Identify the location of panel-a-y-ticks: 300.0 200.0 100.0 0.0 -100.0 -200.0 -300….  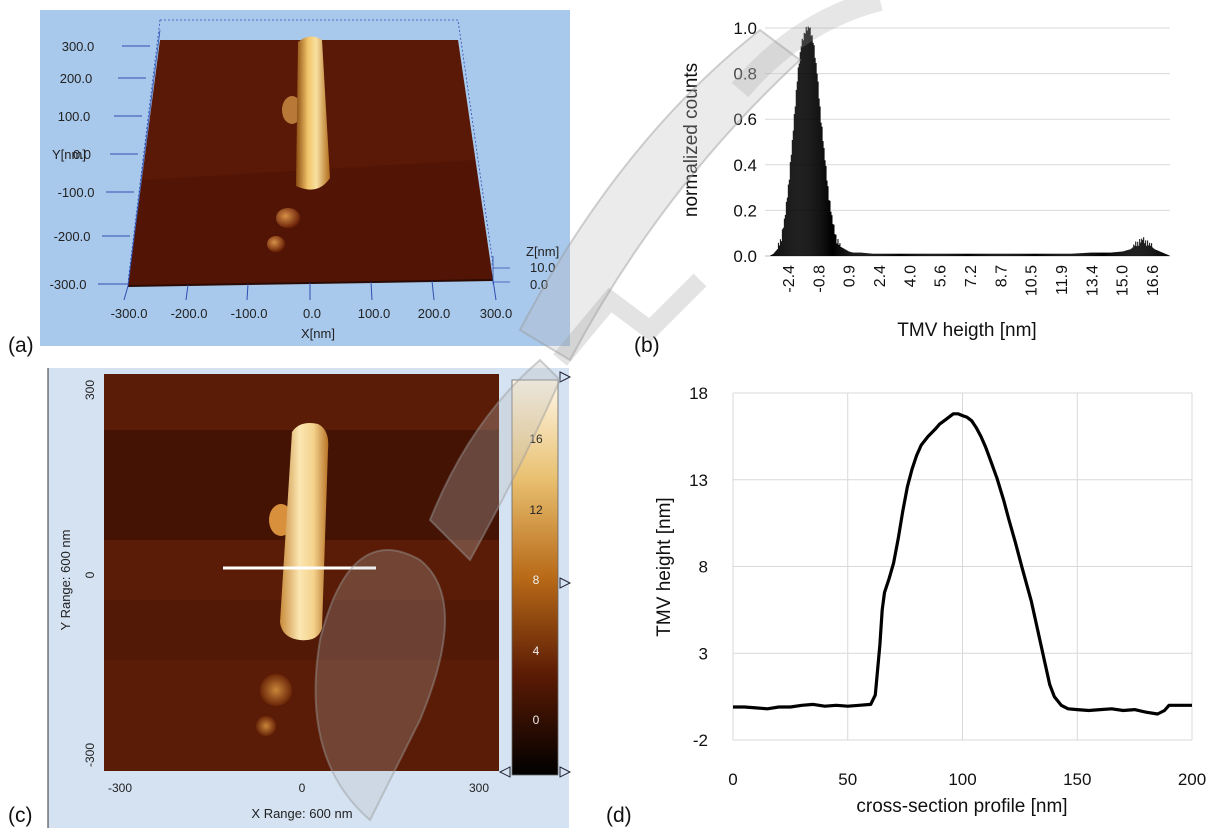
(100, 165).